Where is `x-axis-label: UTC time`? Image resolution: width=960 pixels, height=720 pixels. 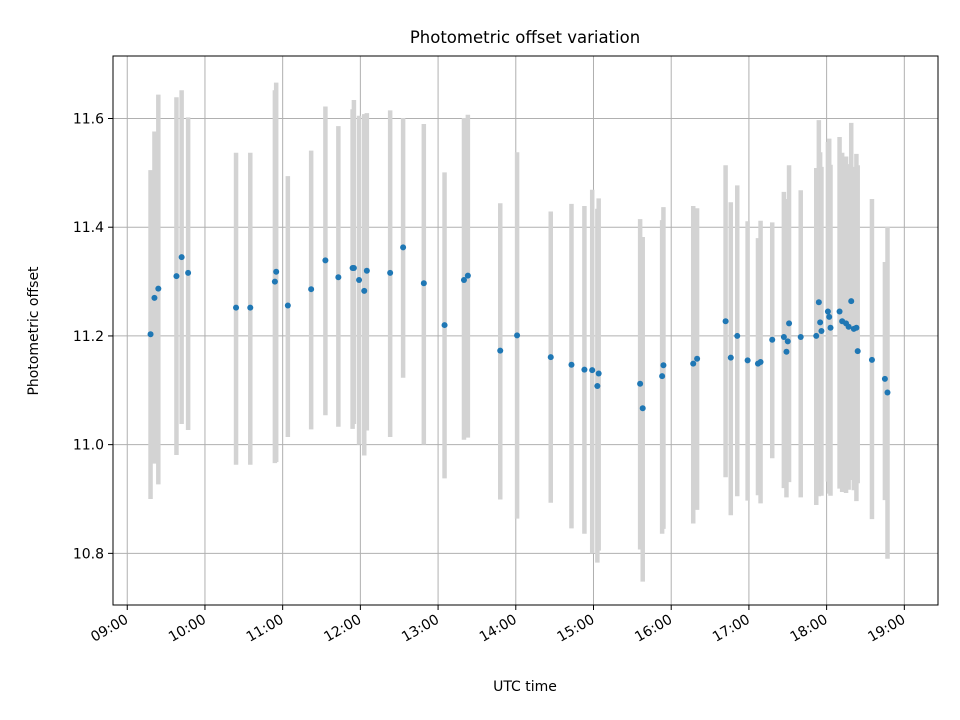
x-axis-label: UTC time is located at coordinates (525, 687).